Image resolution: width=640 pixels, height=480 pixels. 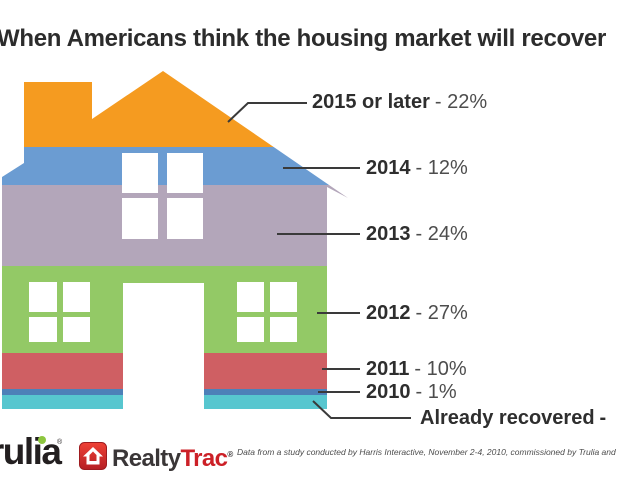 I want to click on label-2013: 2013- 24%, so click(x=417, y=234).